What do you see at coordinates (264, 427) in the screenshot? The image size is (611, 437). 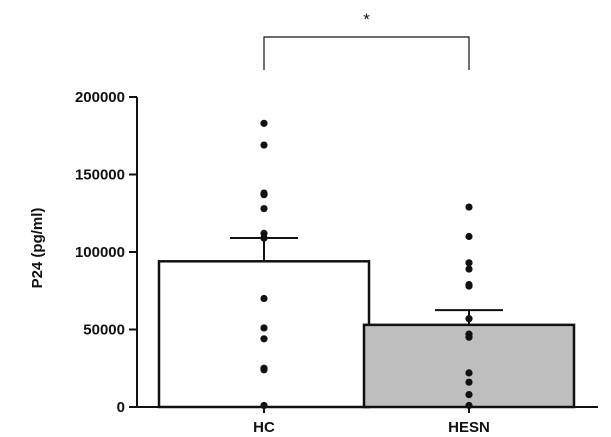 I see `x-tick-label: HC` at bounding box center [264, 427].